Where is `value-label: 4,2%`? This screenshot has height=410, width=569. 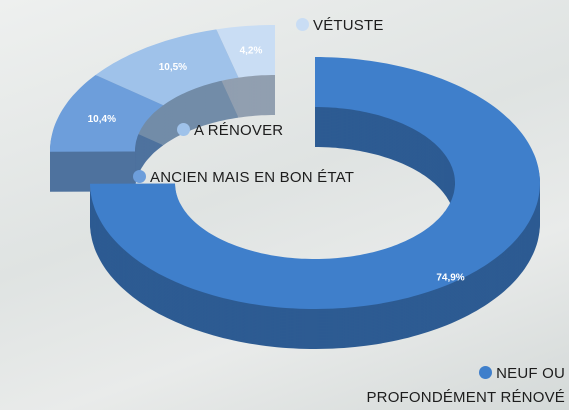
value-label: 4,2% is located at coordinates (251, 51).